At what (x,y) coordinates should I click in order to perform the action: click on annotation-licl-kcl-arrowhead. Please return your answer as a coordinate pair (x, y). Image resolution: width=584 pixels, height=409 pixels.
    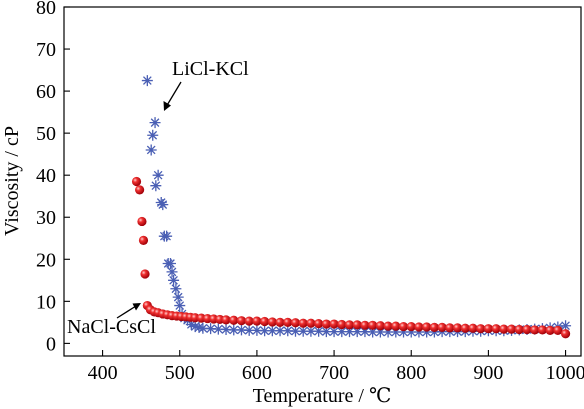
    Looking at the image, I should click on (167, 106).